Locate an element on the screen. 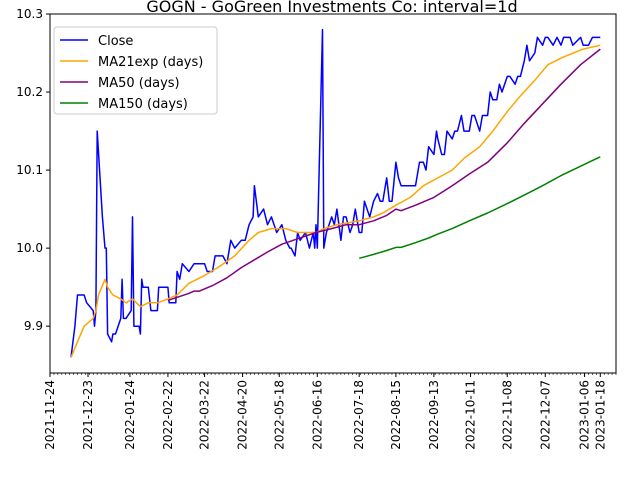  y-tick-label: 10.0 is located at coordinates (29, 248).